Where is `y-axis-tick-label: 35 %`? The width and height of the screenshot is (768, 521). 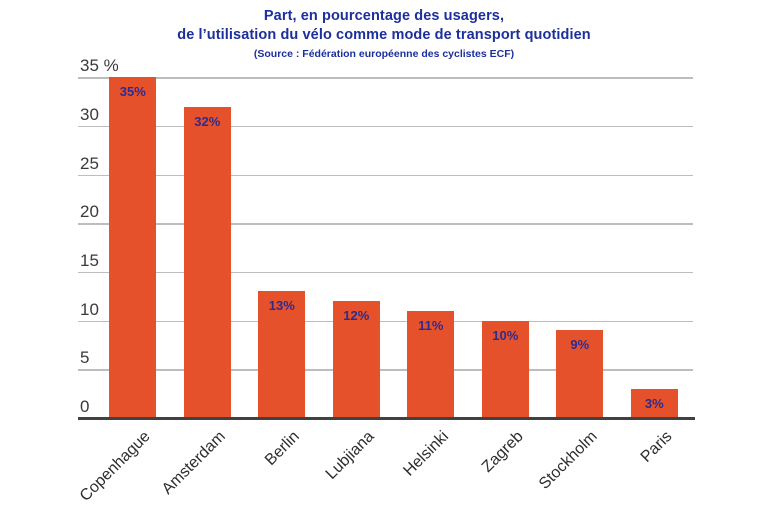
y-axis-tick-label: 35 % is located at coordinates (99, 66).